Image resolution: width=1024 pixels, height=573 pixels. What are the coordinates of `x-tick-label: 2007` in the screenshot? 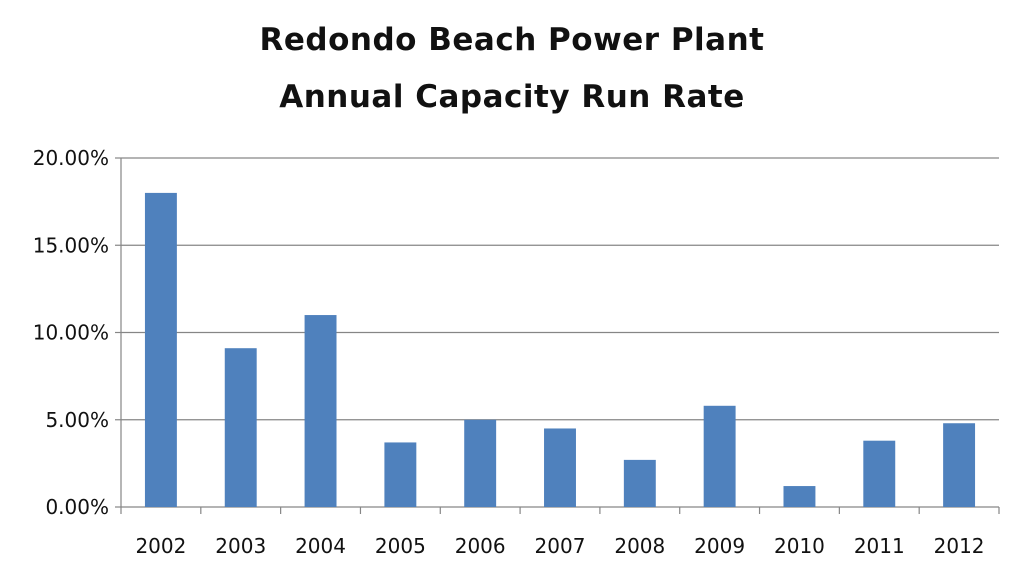 It's located at (560, 546).